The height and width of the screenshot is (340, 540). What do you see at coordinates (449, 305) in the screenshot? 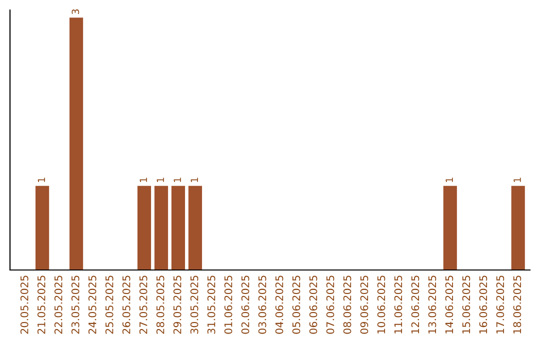
I see `x-tick-label: 14.06.2025` at bounding box center [449, 305].